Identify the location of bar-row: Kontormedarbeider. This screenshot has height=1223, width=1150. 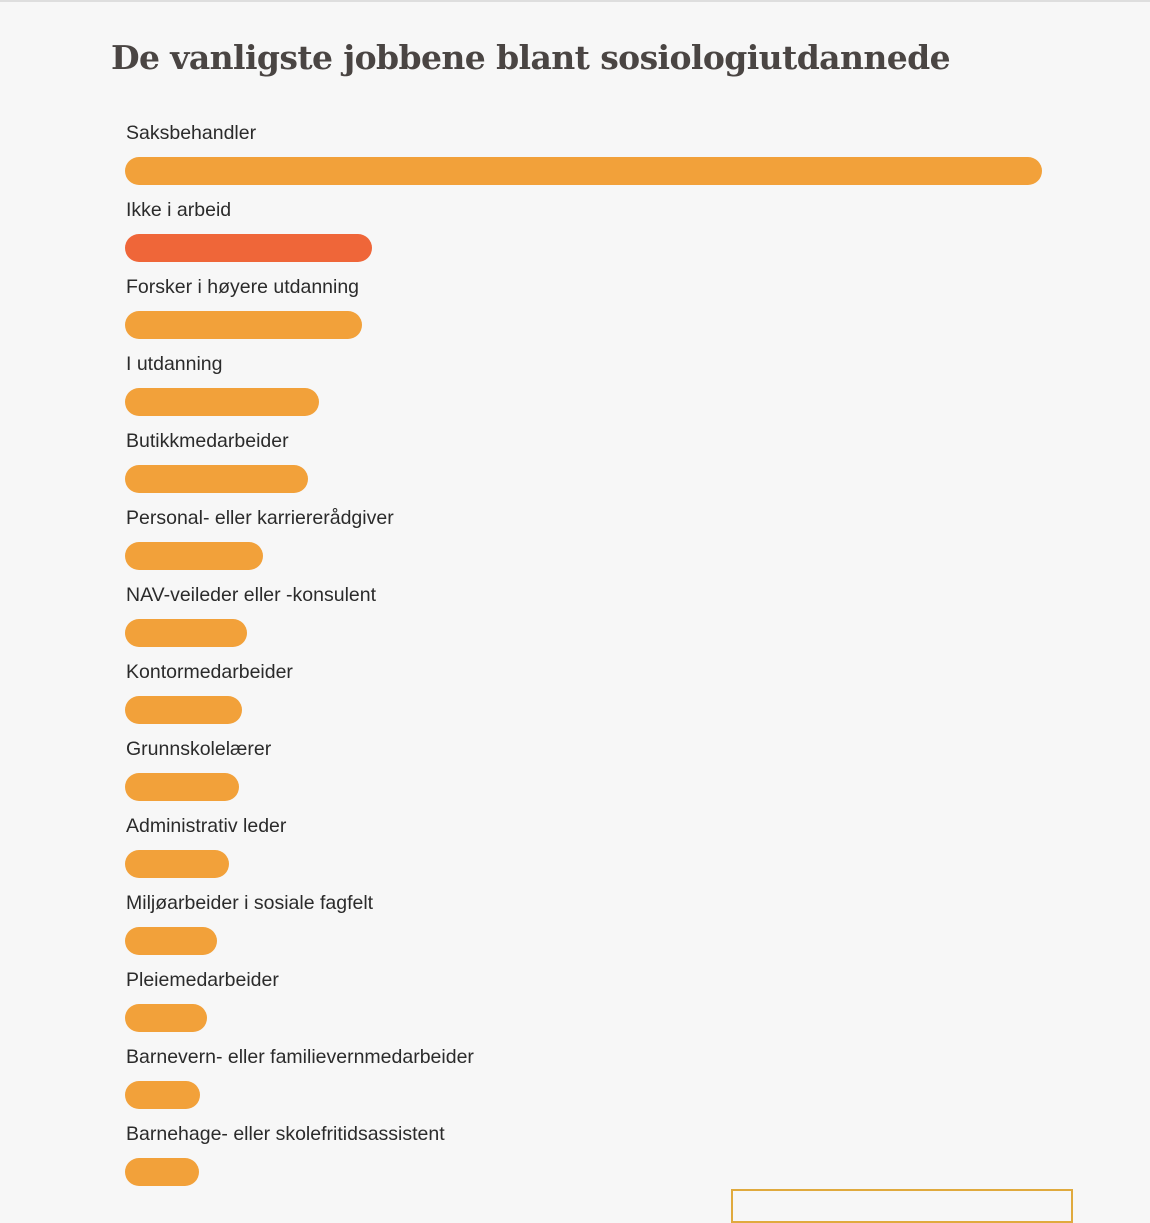
(585, 696).